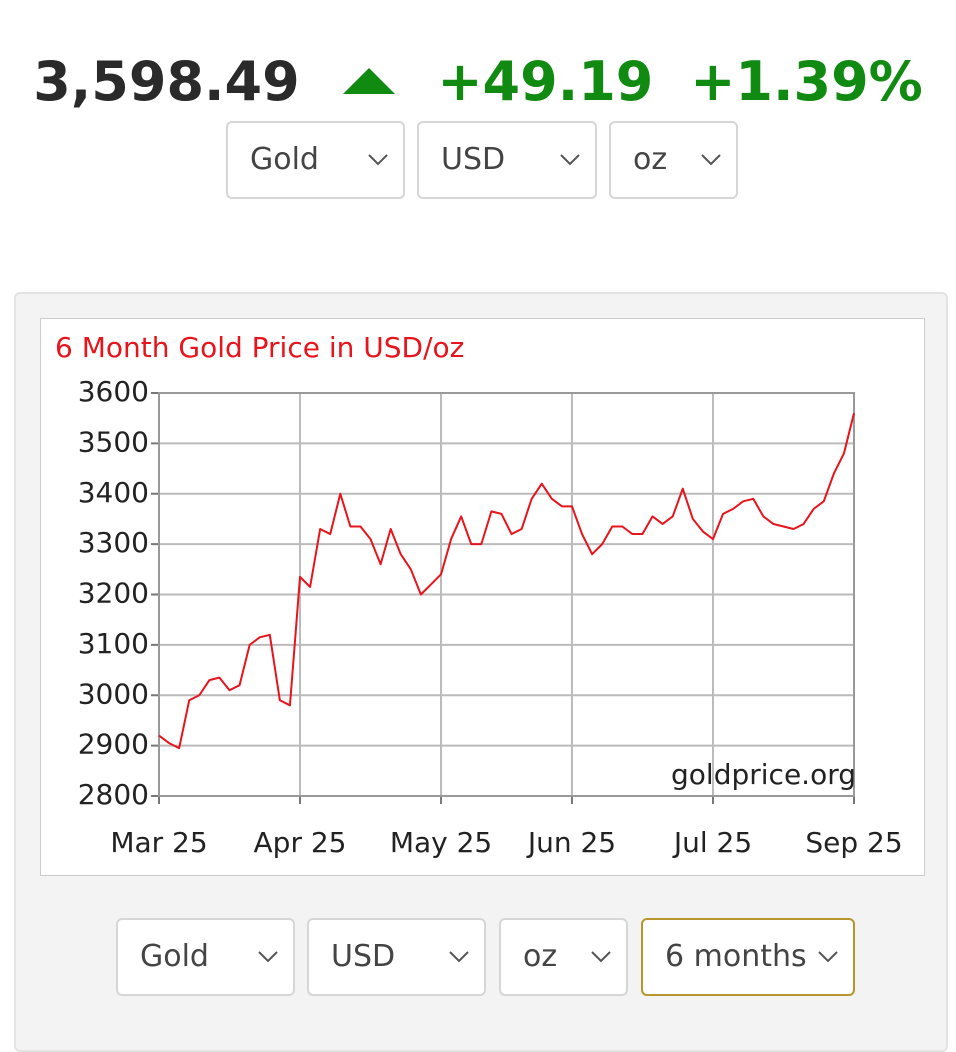 The width and height of the screenshot is (956, 1052). Describe the element at coordinates (166, 81) in the screenshot. I see `price: 3,598.49` at that location.